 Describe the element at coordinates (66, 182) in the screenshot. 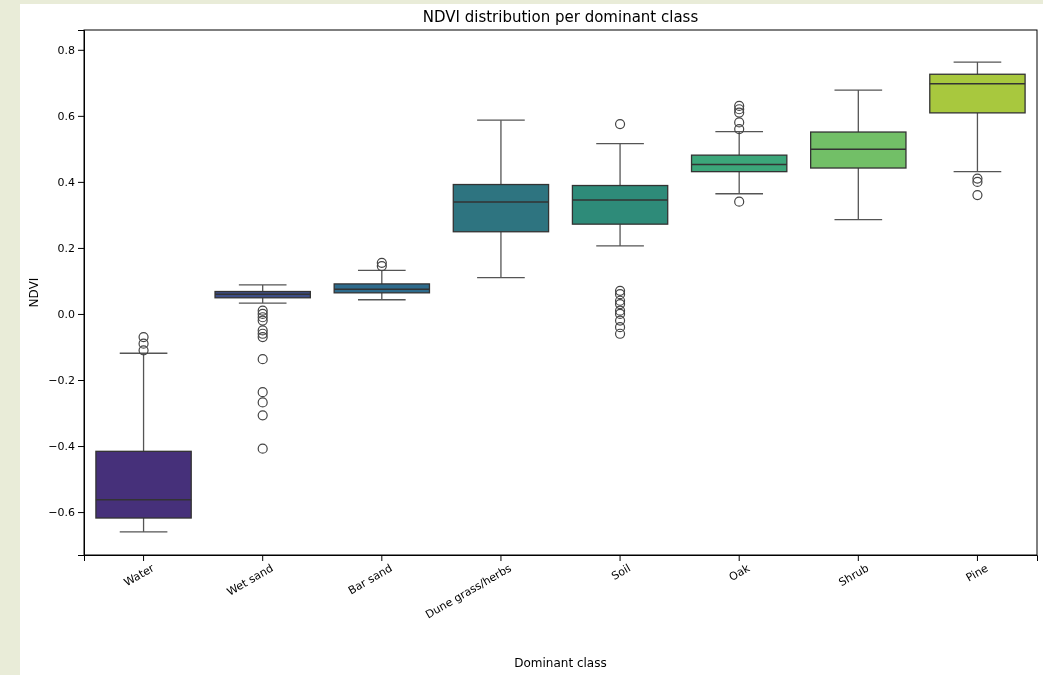

I see `y-tick-label: 0.4` at that location.